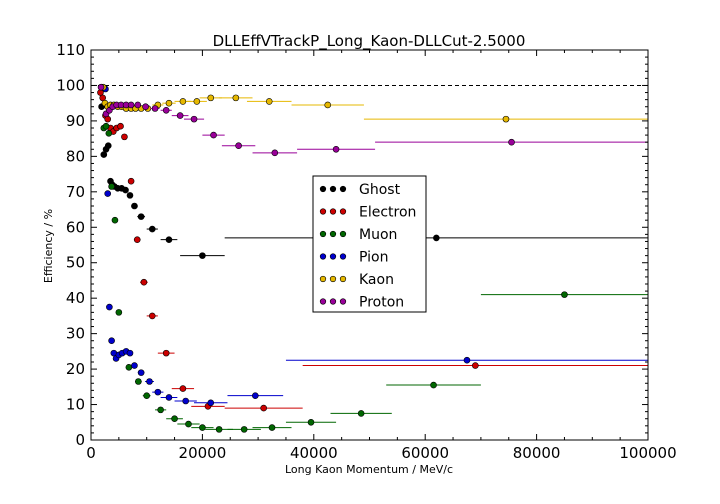 This screenshot has width=720, height=504. Describe the element at coordinates (537, 453) in the screenshot. I see `x-tick-label-4: 80000` at that location.